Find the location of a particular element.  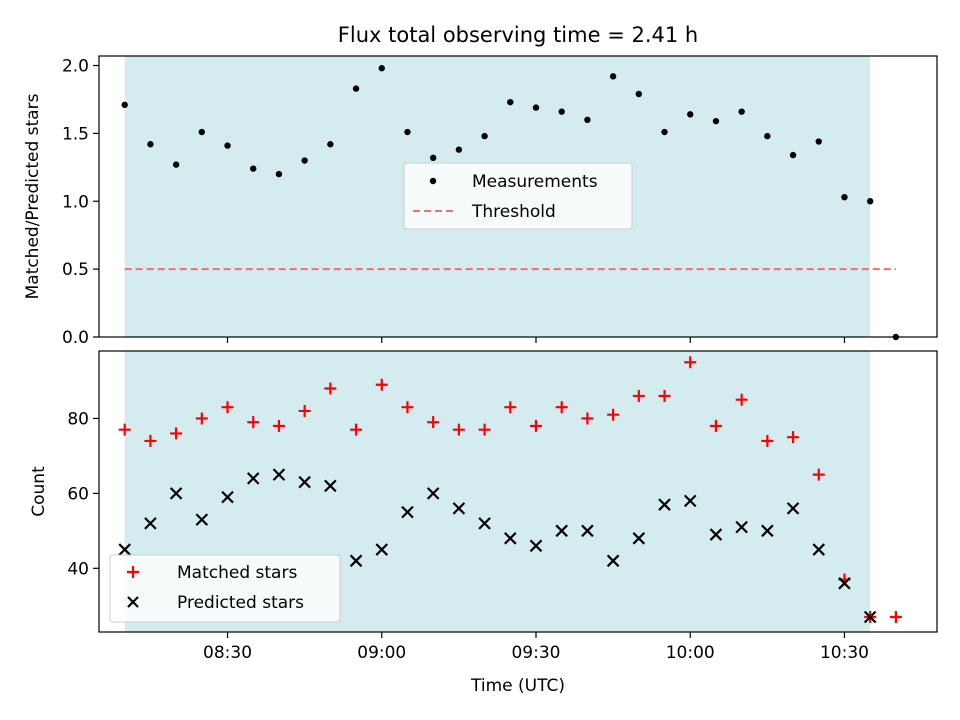

legend-marker-predicted is located at coordinates (133, 602).